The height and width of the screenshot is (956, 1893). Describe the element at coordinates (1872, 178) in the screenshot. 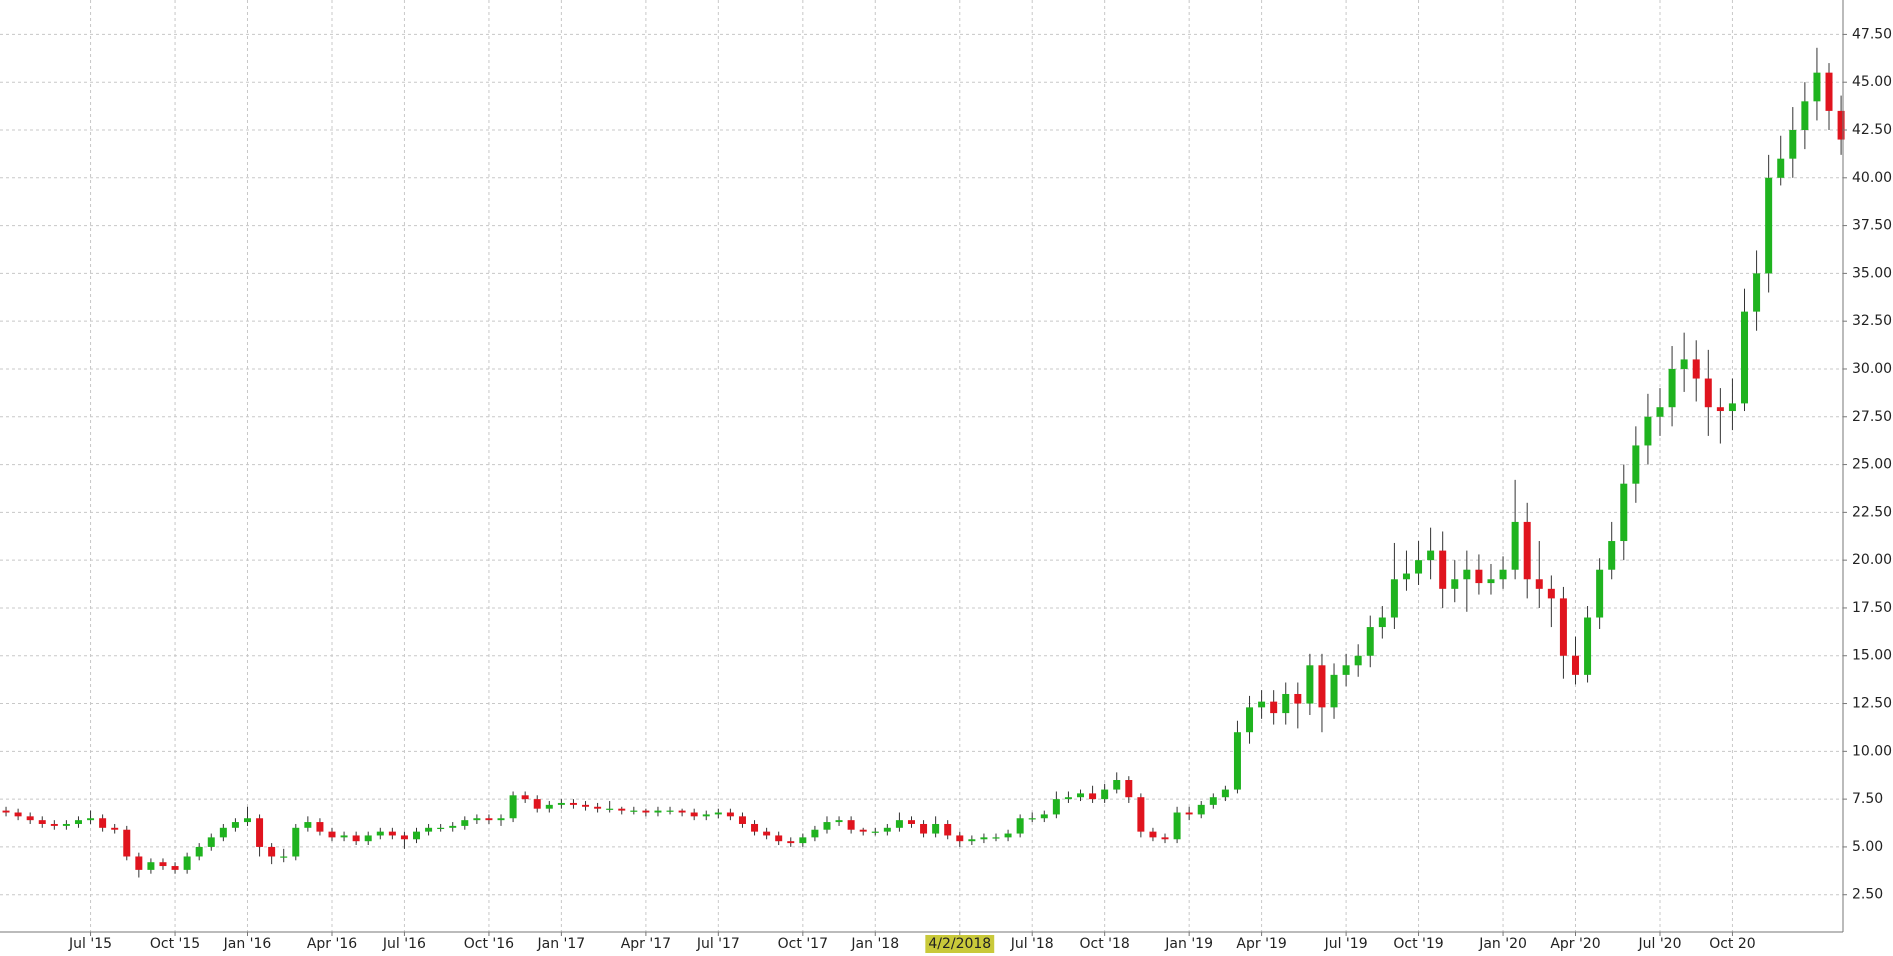

I see `y-tick-label: 40.00` at that location.